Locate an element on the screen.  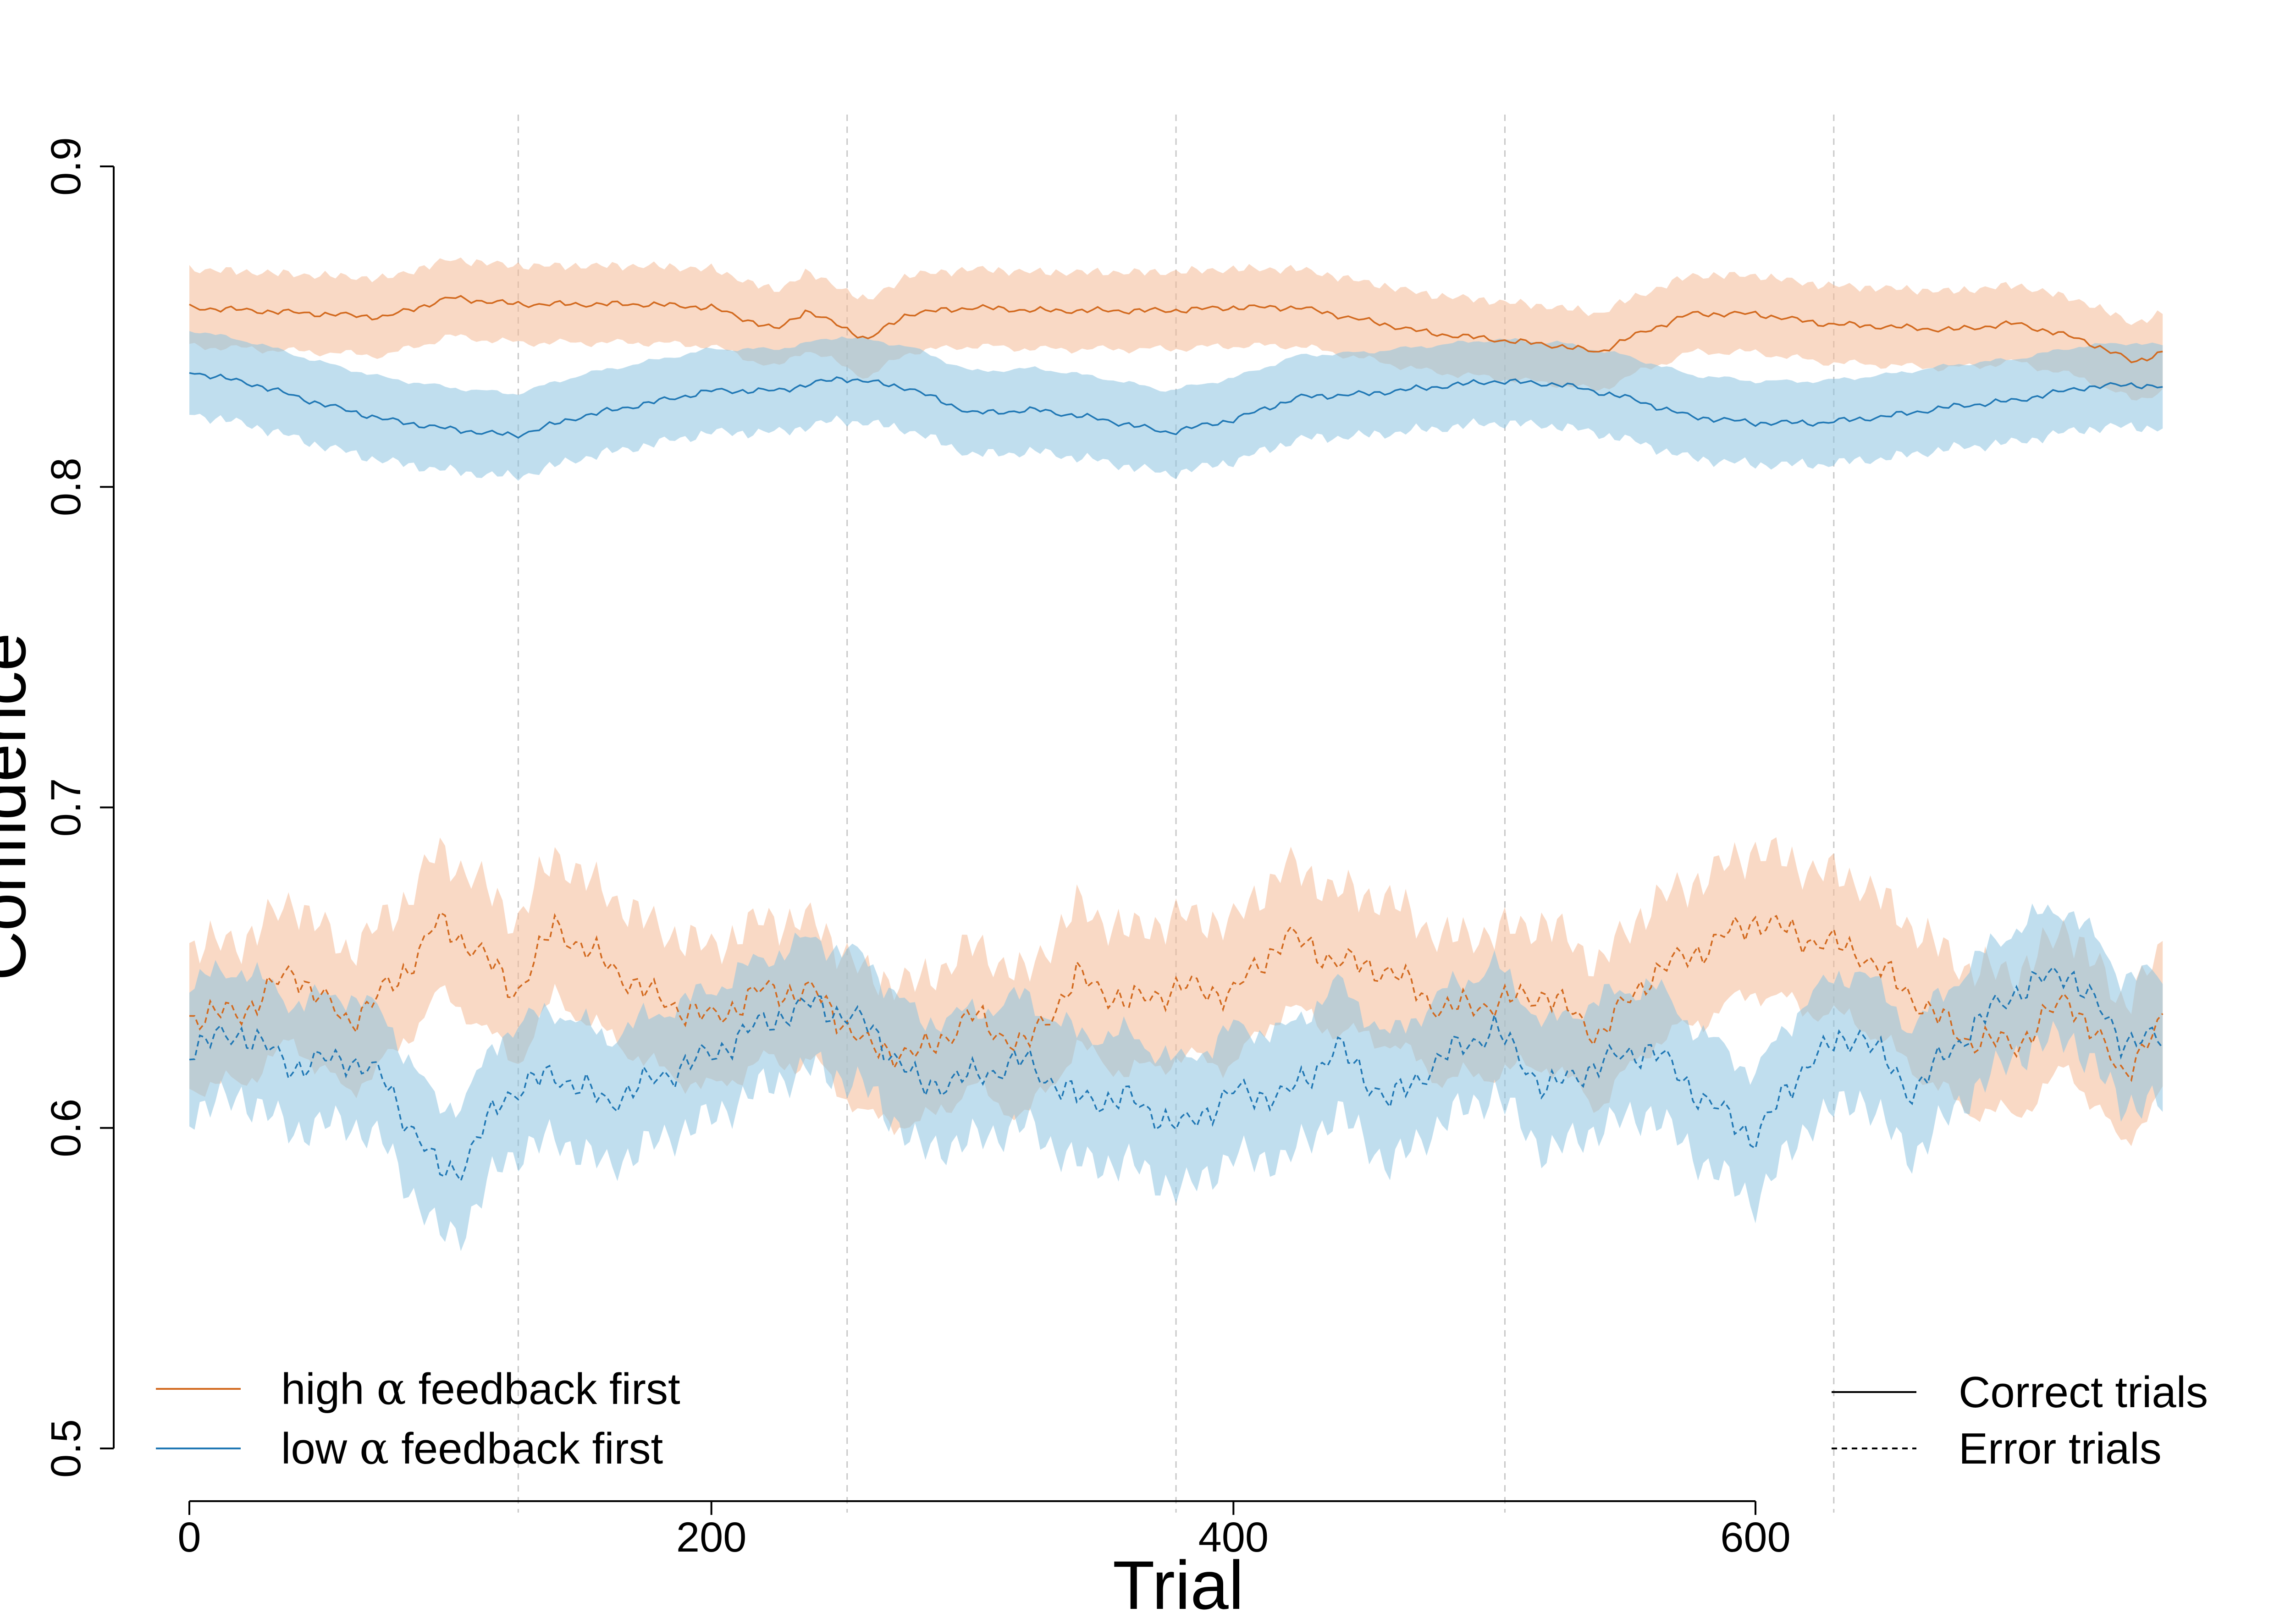
band-low-correct is located at coordinates (1176, 406).